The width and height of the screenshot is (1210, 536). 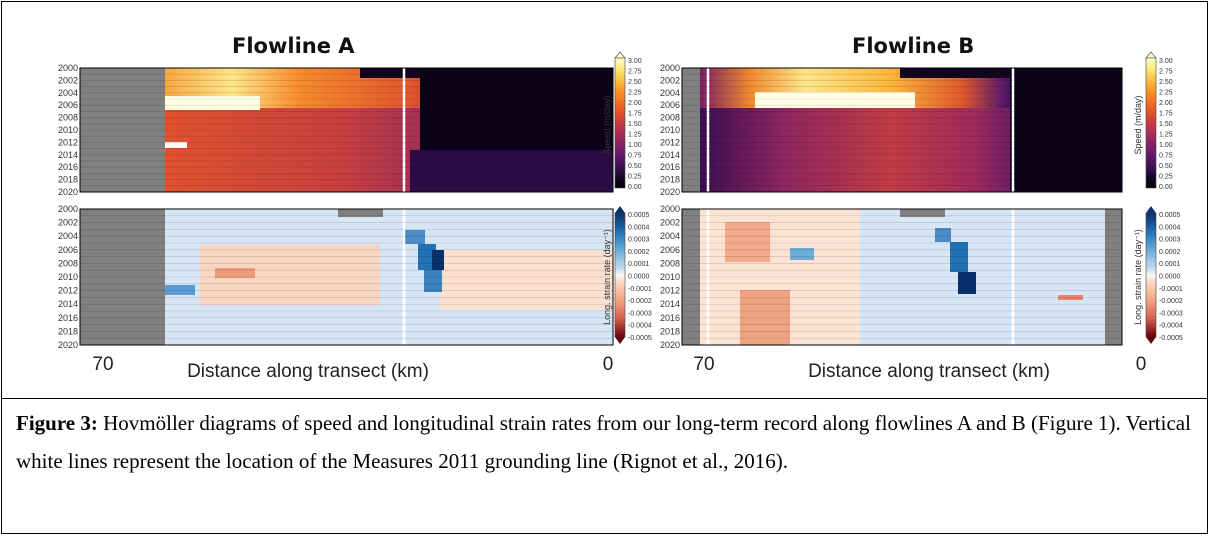 I want to click on colorbar-tick-label: -0.0002, so click(x=1171, y=301).